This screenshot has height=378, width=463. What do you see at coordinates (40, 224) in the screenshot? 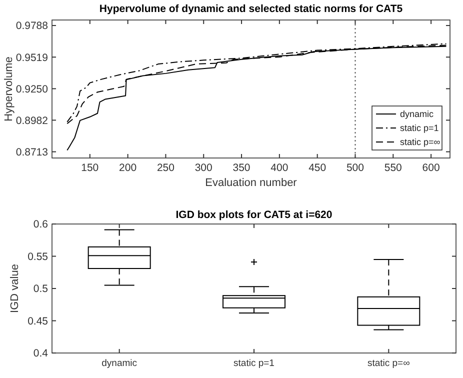
I see `y-tick-label: 0.6` at bounding box center [40, 224].